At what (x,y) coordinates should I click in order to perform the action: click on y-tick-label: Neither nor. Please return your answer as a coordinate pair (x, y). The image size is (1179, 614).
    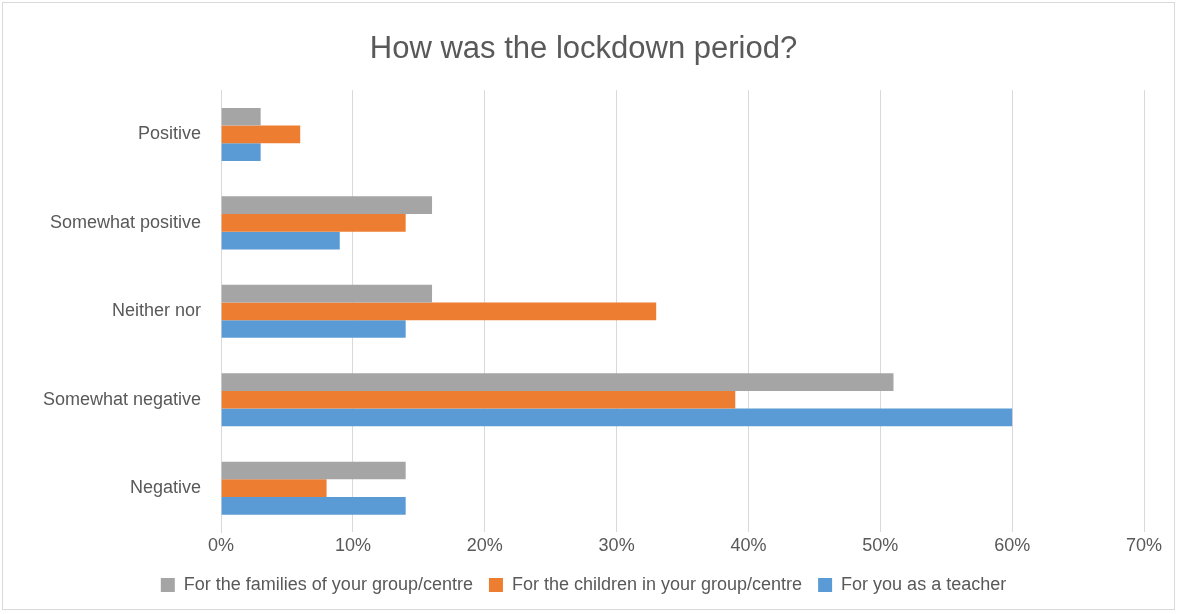
    Looking at the image, I should click on (157, 310).